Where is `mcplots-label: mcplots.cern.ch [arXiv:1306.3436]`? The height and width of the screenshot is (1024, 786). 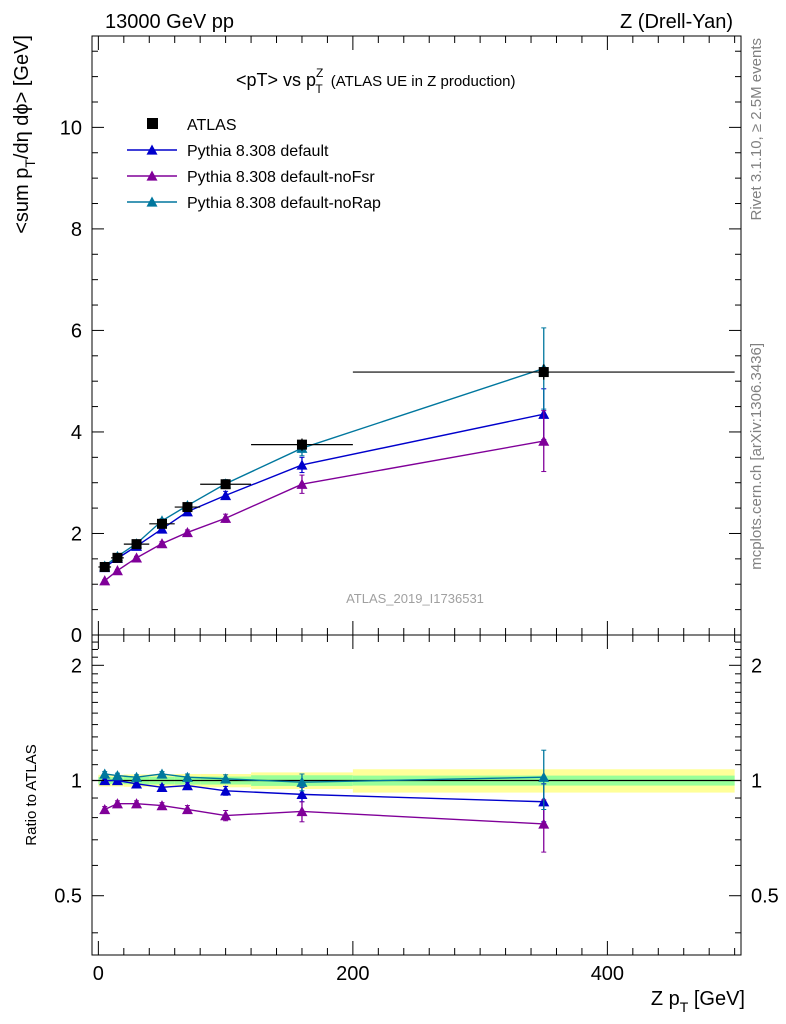 mcplots-label: mcplots.cern.ch [arXiv:1306.3436] is located at coordinates (756, 456).